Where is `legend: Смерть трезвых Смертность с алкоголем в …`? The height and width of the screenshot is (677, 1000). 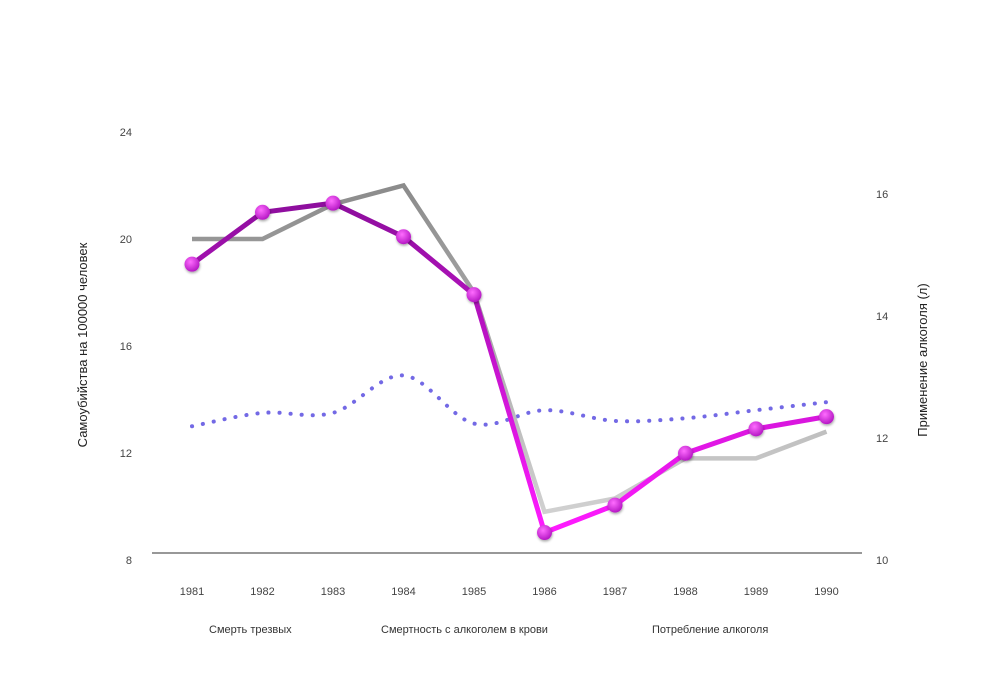
legend: Смерть трезвых Смертность с алкоголем в … is located at coordinates (461, 630).